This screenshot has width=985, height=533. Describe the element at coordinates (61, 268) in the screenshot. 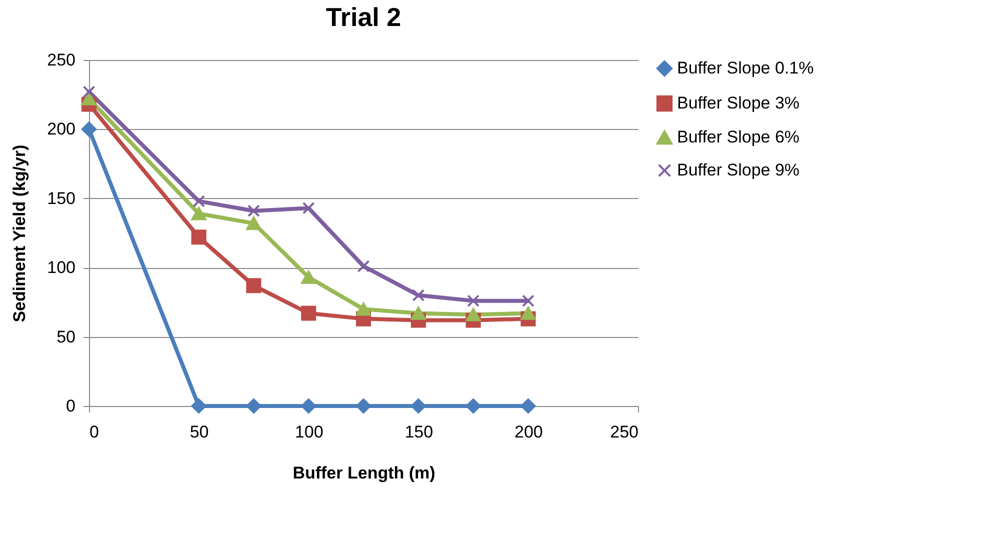

I see `y-tick-label: 100` at that location.